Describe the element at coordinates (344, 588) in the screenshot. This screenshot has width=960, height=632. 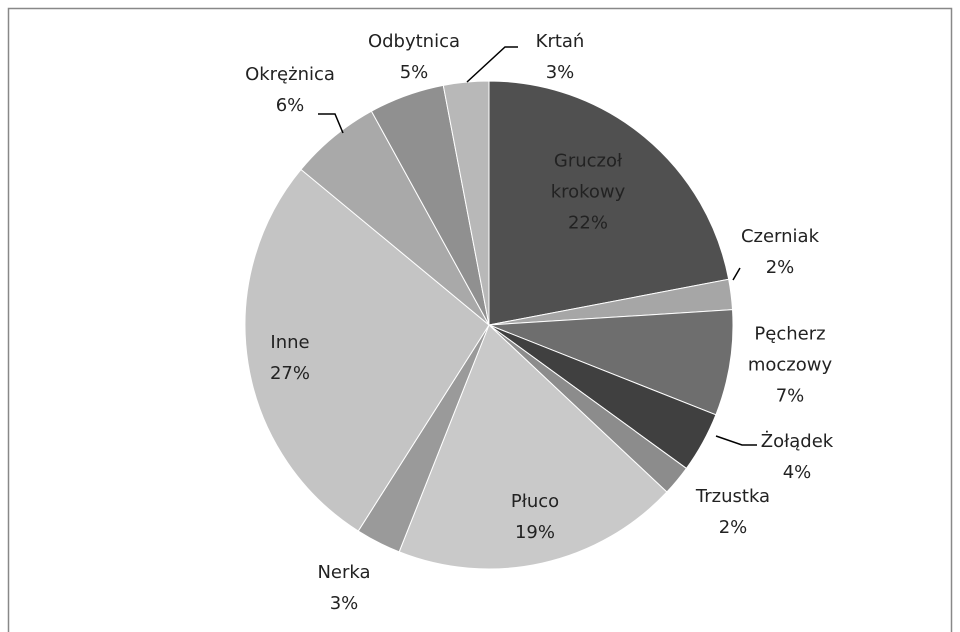
I see `slice-label: Nerka 3%` at that location.